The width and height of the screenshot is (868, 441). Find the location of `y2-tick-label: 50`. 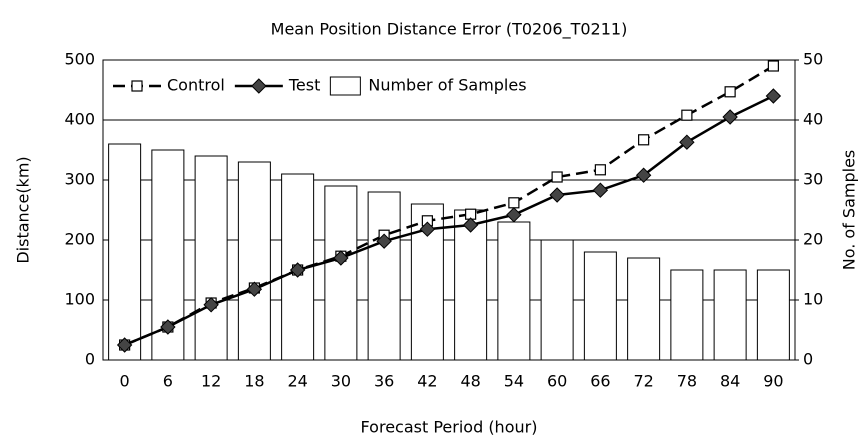

y2-tick-label: 50 is located at coordinates (813, 59).